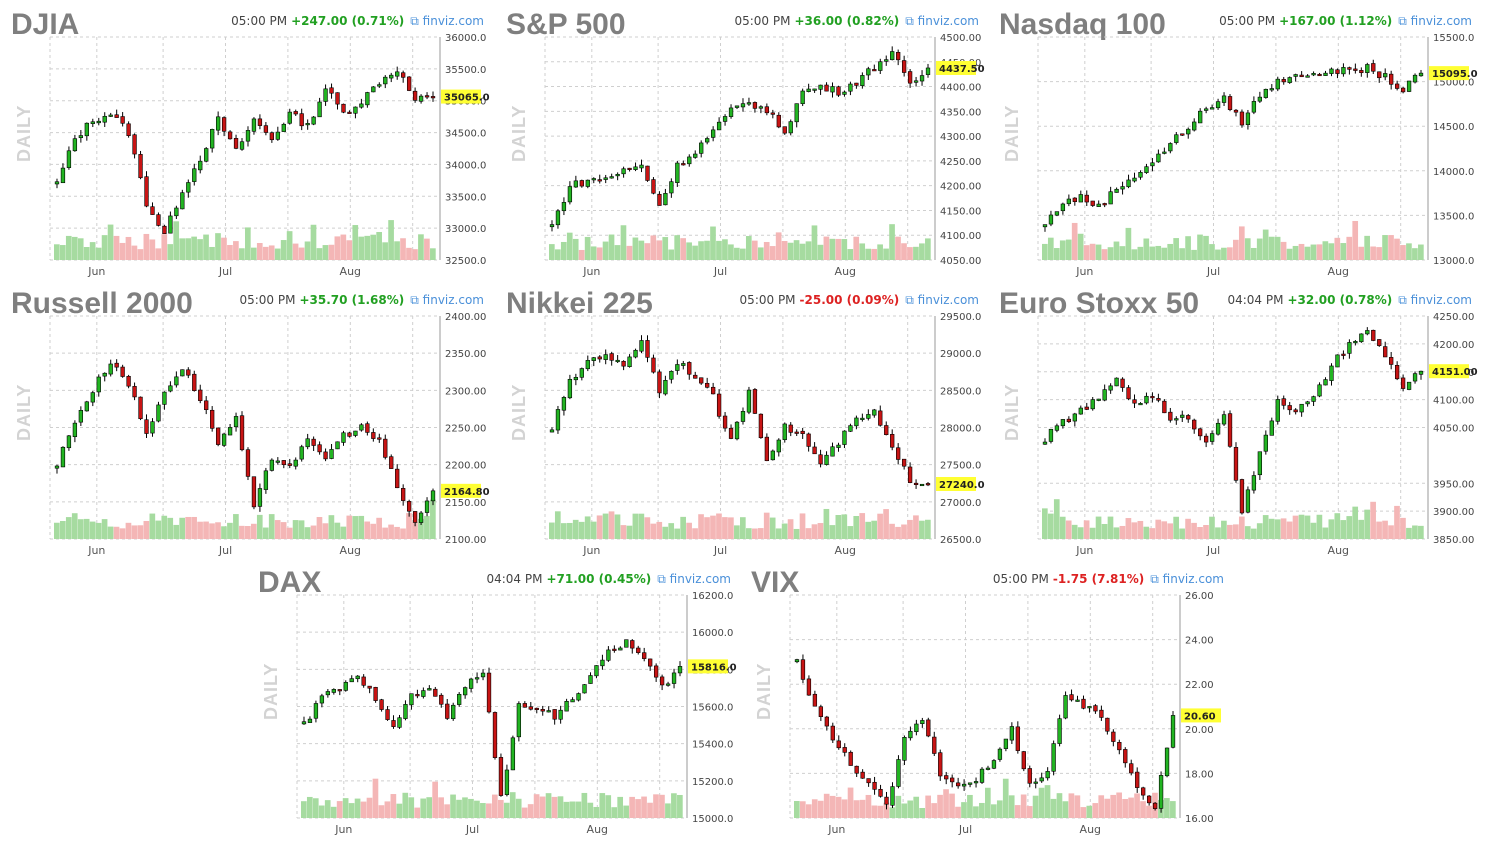 This screenshot has width=1491, height=857. Describe the element at coordinates (740, 139) in the screenshot. I see `candles` at that location.